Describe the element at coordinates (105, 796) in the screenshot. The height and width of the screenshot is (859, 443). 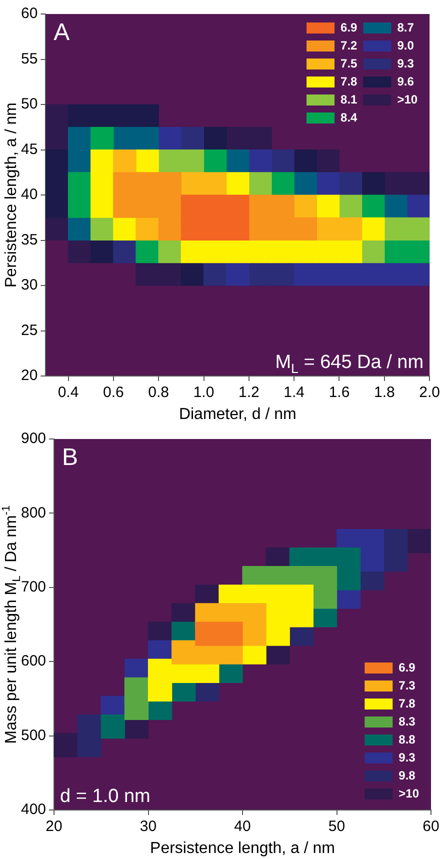
I see `annotation: d = 1.0 nm` at that location.